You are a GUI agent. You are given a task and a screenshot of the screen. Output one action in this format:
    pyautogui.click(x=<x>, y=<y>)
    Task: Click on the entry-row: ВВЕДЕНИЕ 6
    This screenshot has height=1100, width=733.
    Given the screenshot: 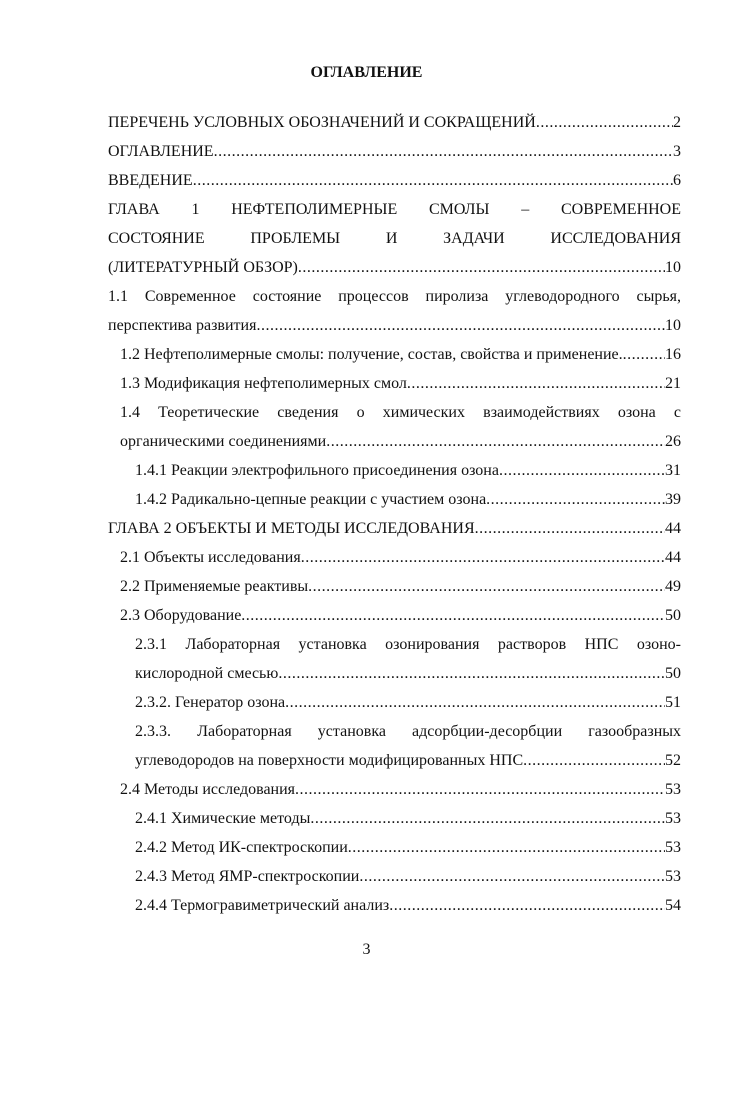 What is the action you would take?
    pyautogui.click(x=394, y=180)
    